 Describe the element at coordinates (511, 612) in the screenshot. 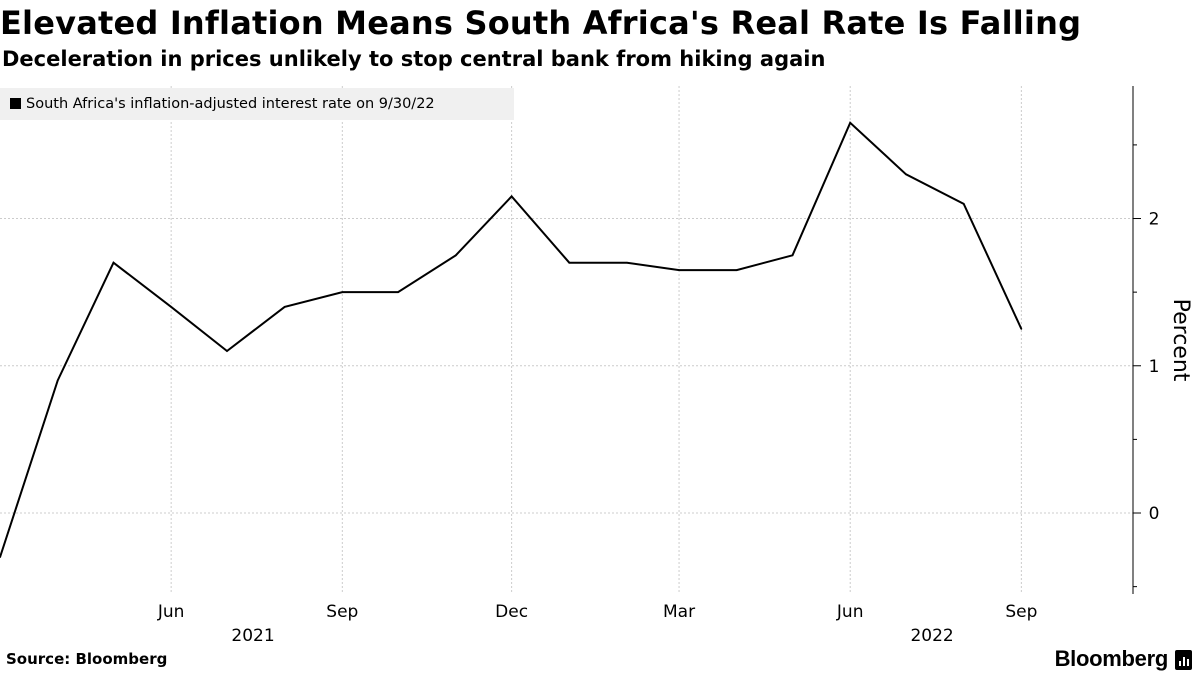

I see `x-tick-label: Dec` at that location.